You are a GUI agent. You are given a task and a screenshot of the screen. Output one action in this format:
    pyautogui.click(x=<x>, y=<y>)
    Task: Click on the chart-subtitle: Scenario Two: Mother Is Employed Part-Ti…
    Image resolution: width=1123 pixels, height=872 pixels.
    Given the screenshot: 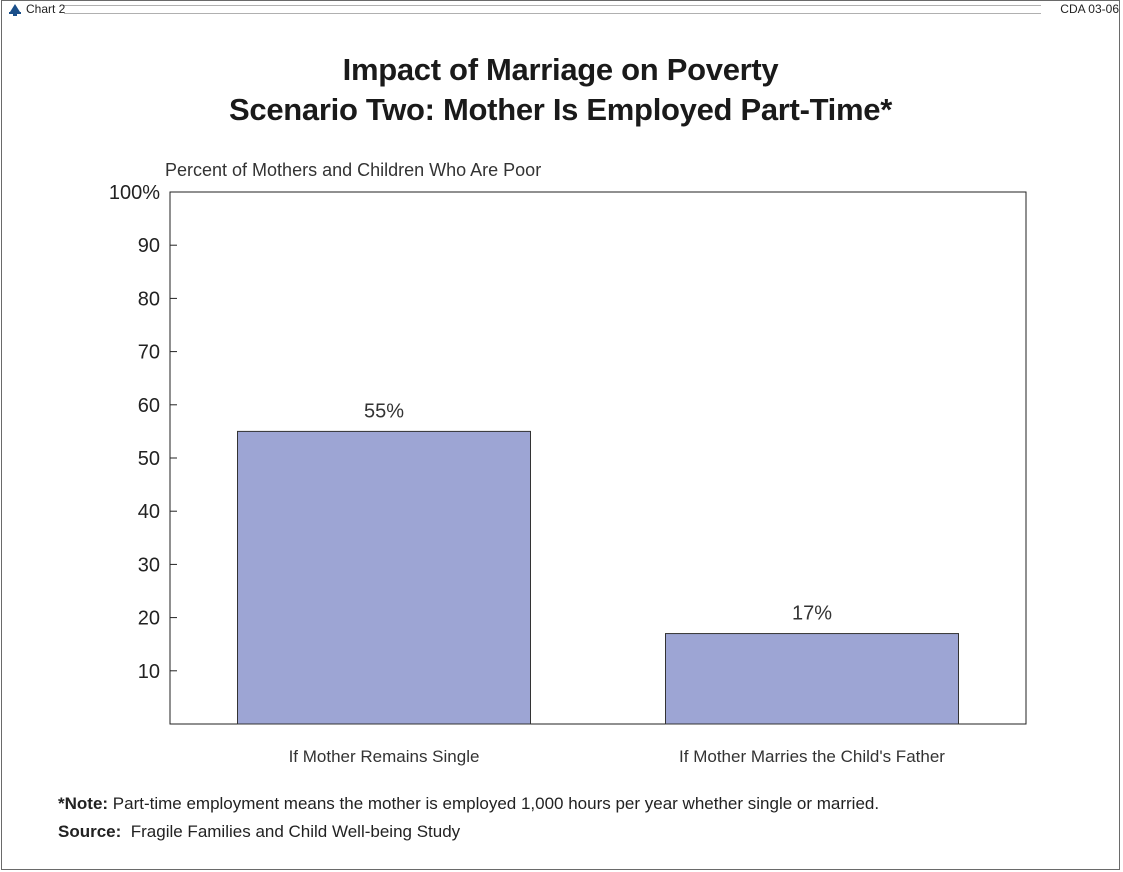 What is the action you would take?
    pyautogui.click(x=560, y=109)
    